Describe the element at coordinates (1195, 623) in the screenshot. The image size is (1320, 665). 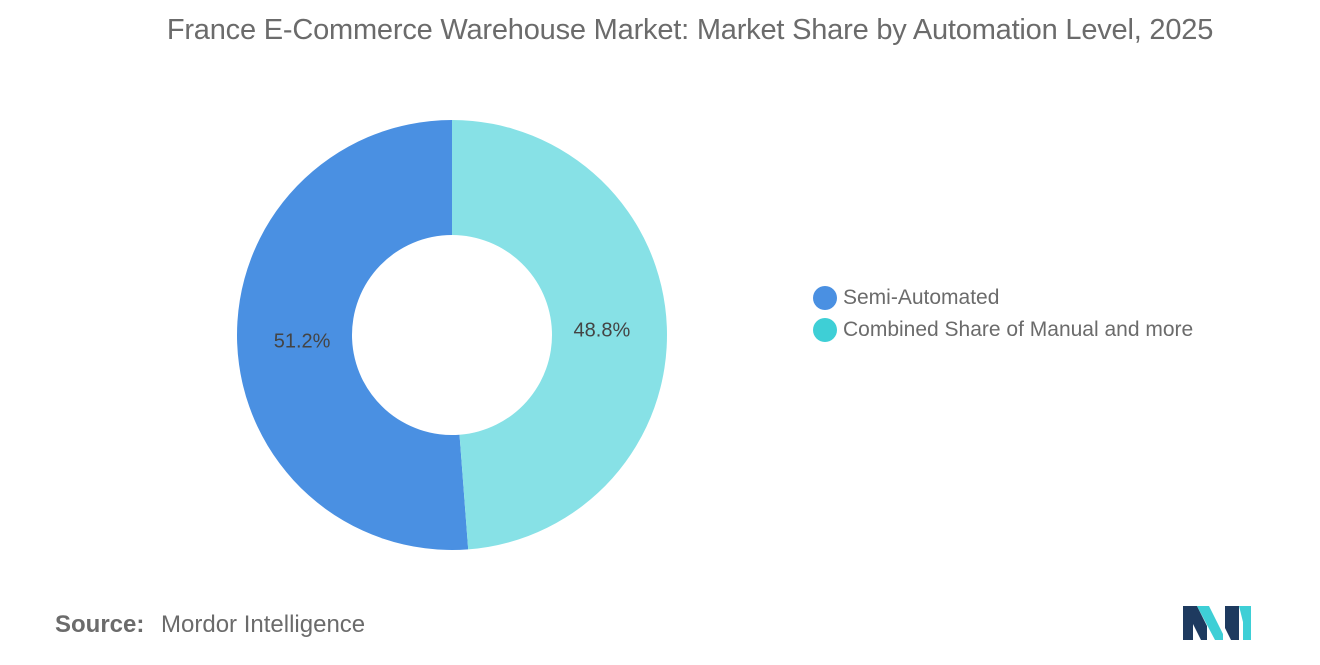
I see `logo-shape-left` at that location.